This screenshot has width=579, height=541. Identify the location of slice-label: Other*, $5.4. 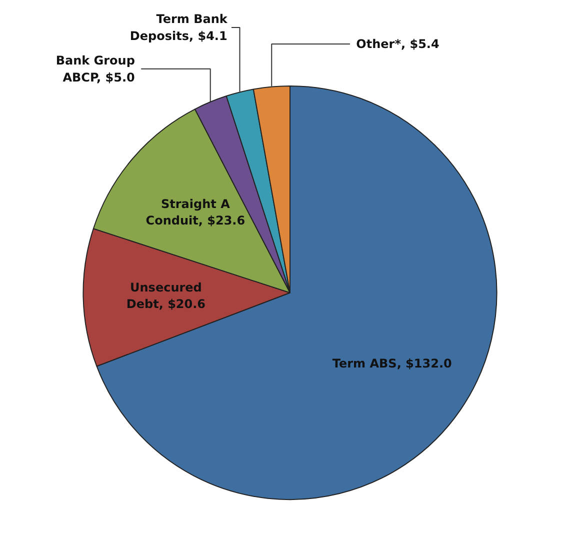
(398, 44).